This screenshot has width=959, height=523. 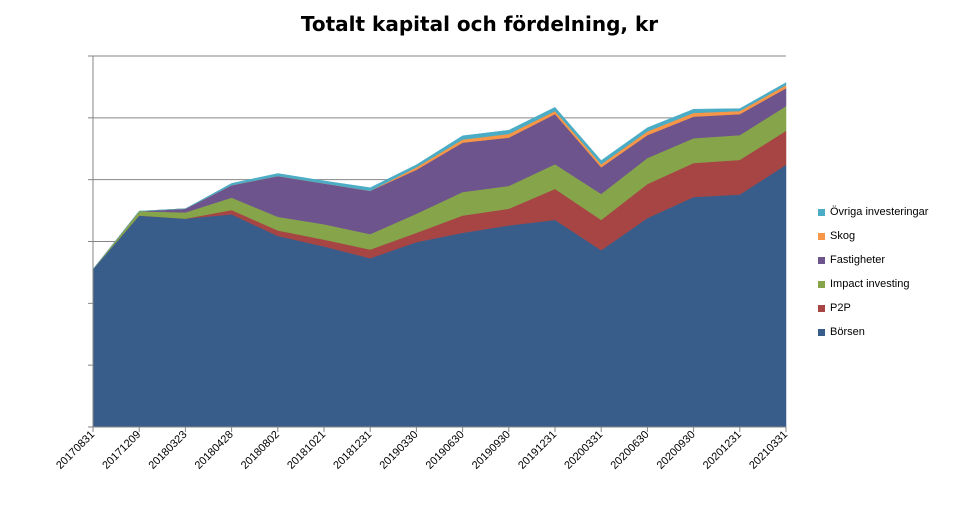 I want to click on legend-item: Impact investing, so click(x=873, y=284).